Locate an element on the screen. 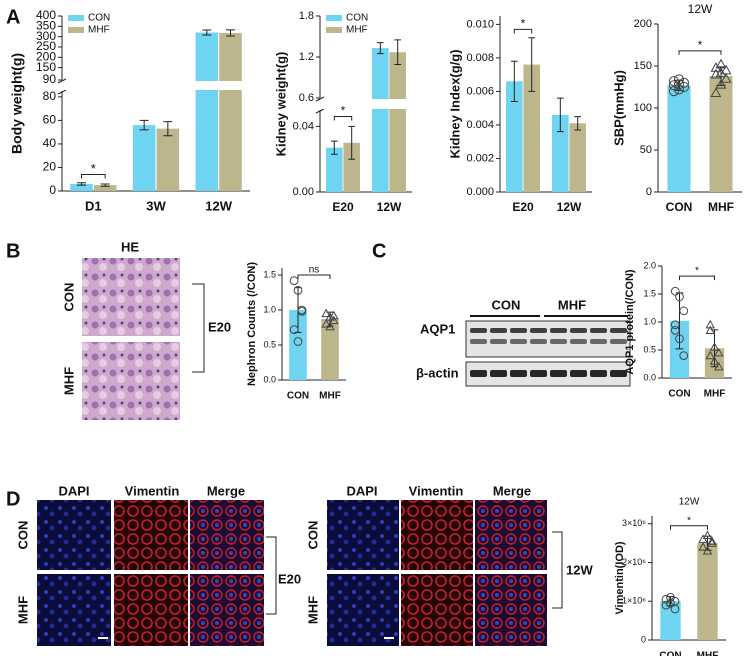 Image resolution: width=753 pixels, height=656 pixels. y-tick-label: 60 is located at coordinates (50, 120).